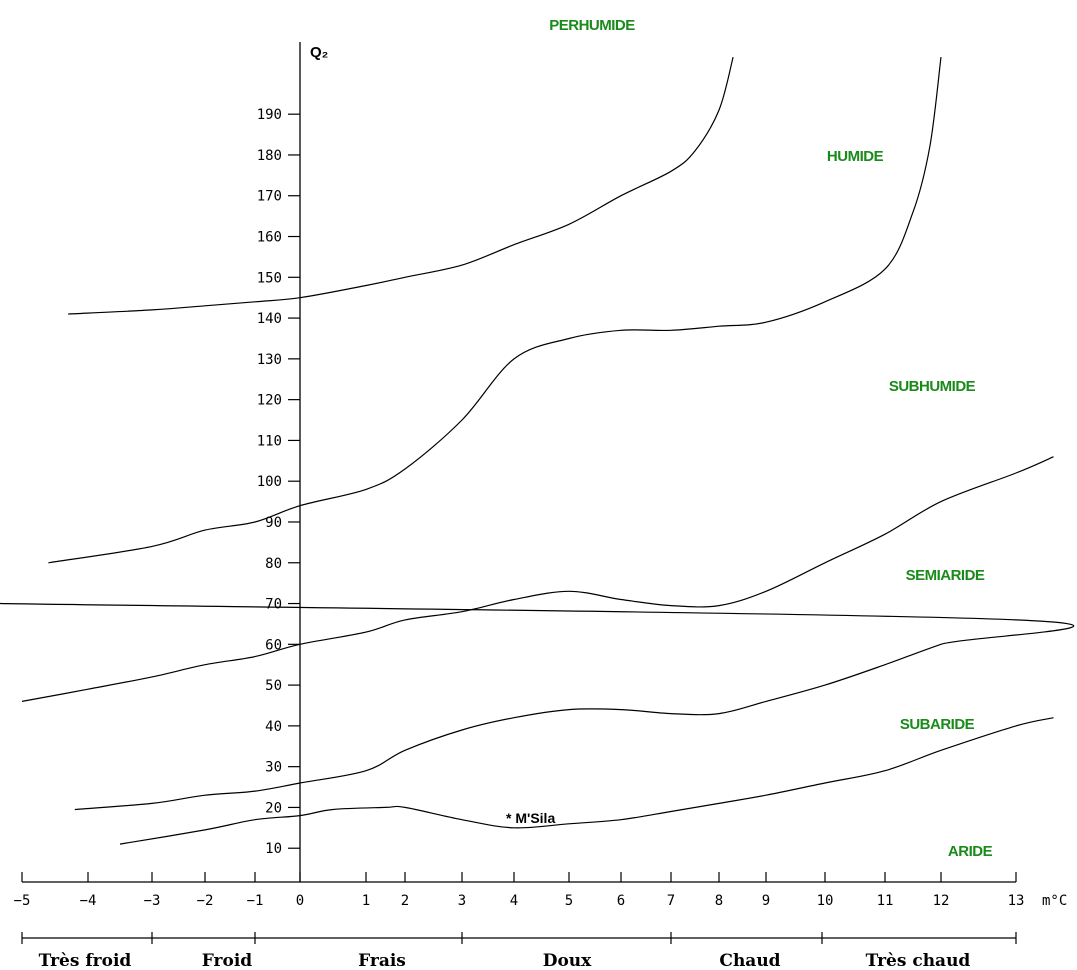 The height and width of the screenshot is (970, 1077). What do you see at coordinates (269, 115) in the screenshot?
I see `y-tick-label: 190` at bounding box center [269, 115].